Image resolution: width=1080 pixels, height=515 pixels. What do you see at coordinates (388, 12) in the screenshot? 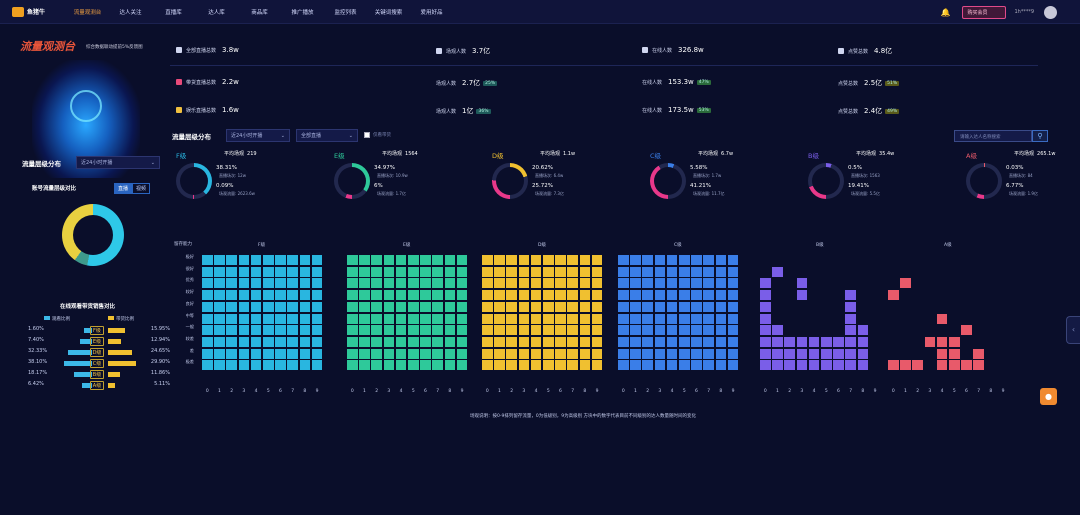
I see `nav-item: 关键词搜索` at bounding box center [388, 12].